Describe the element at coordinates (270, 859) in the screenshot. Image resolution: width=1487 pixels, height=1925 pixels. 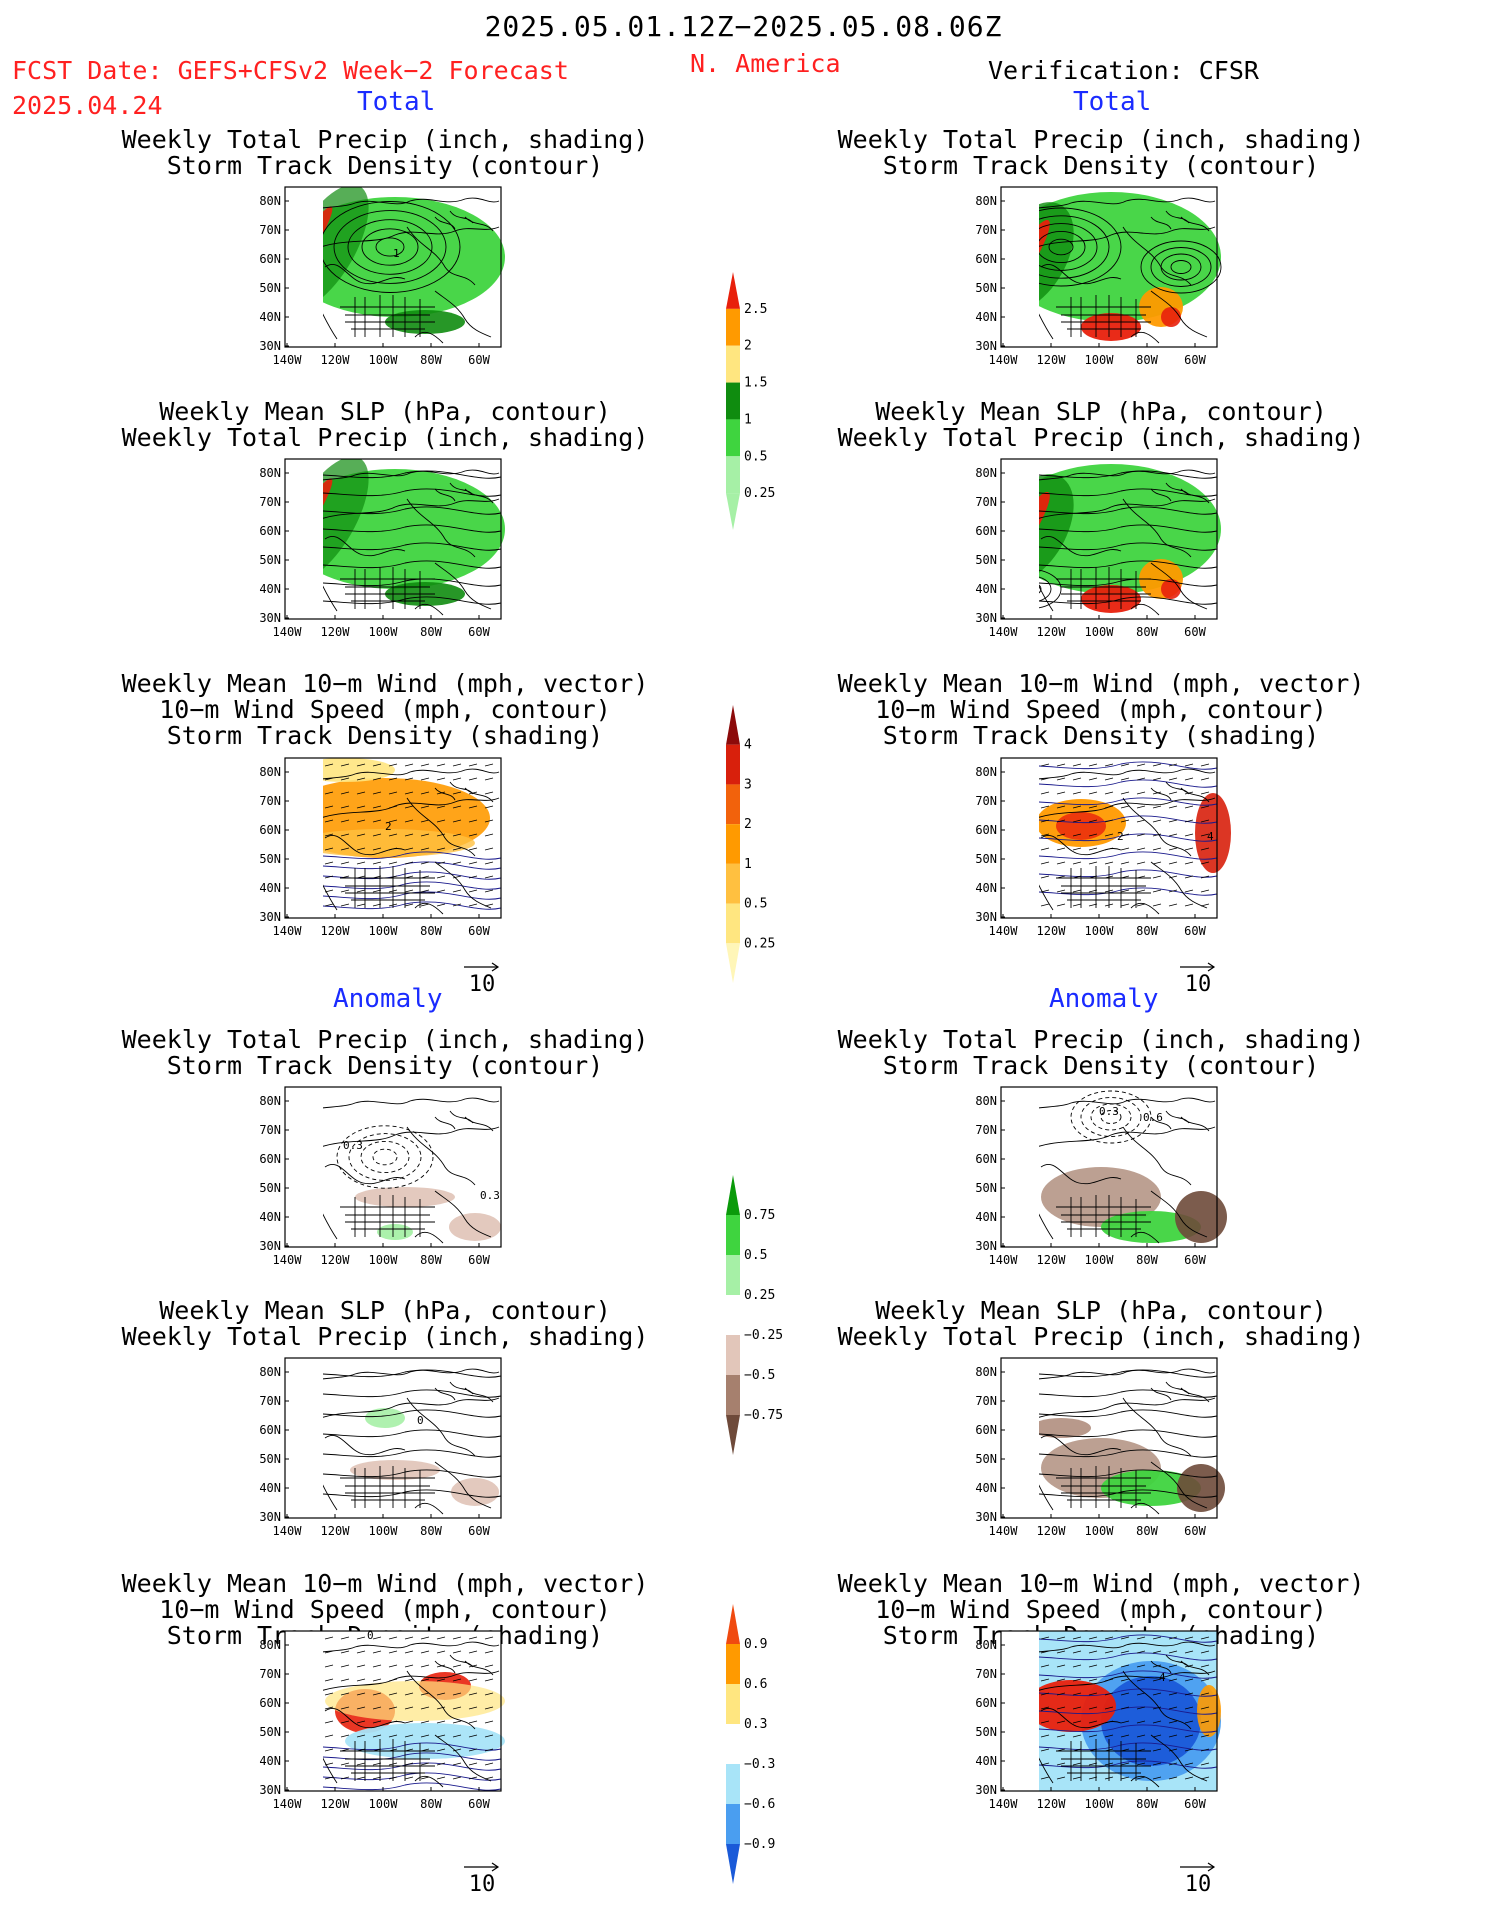
I see `lat-label: 50N` at that location.